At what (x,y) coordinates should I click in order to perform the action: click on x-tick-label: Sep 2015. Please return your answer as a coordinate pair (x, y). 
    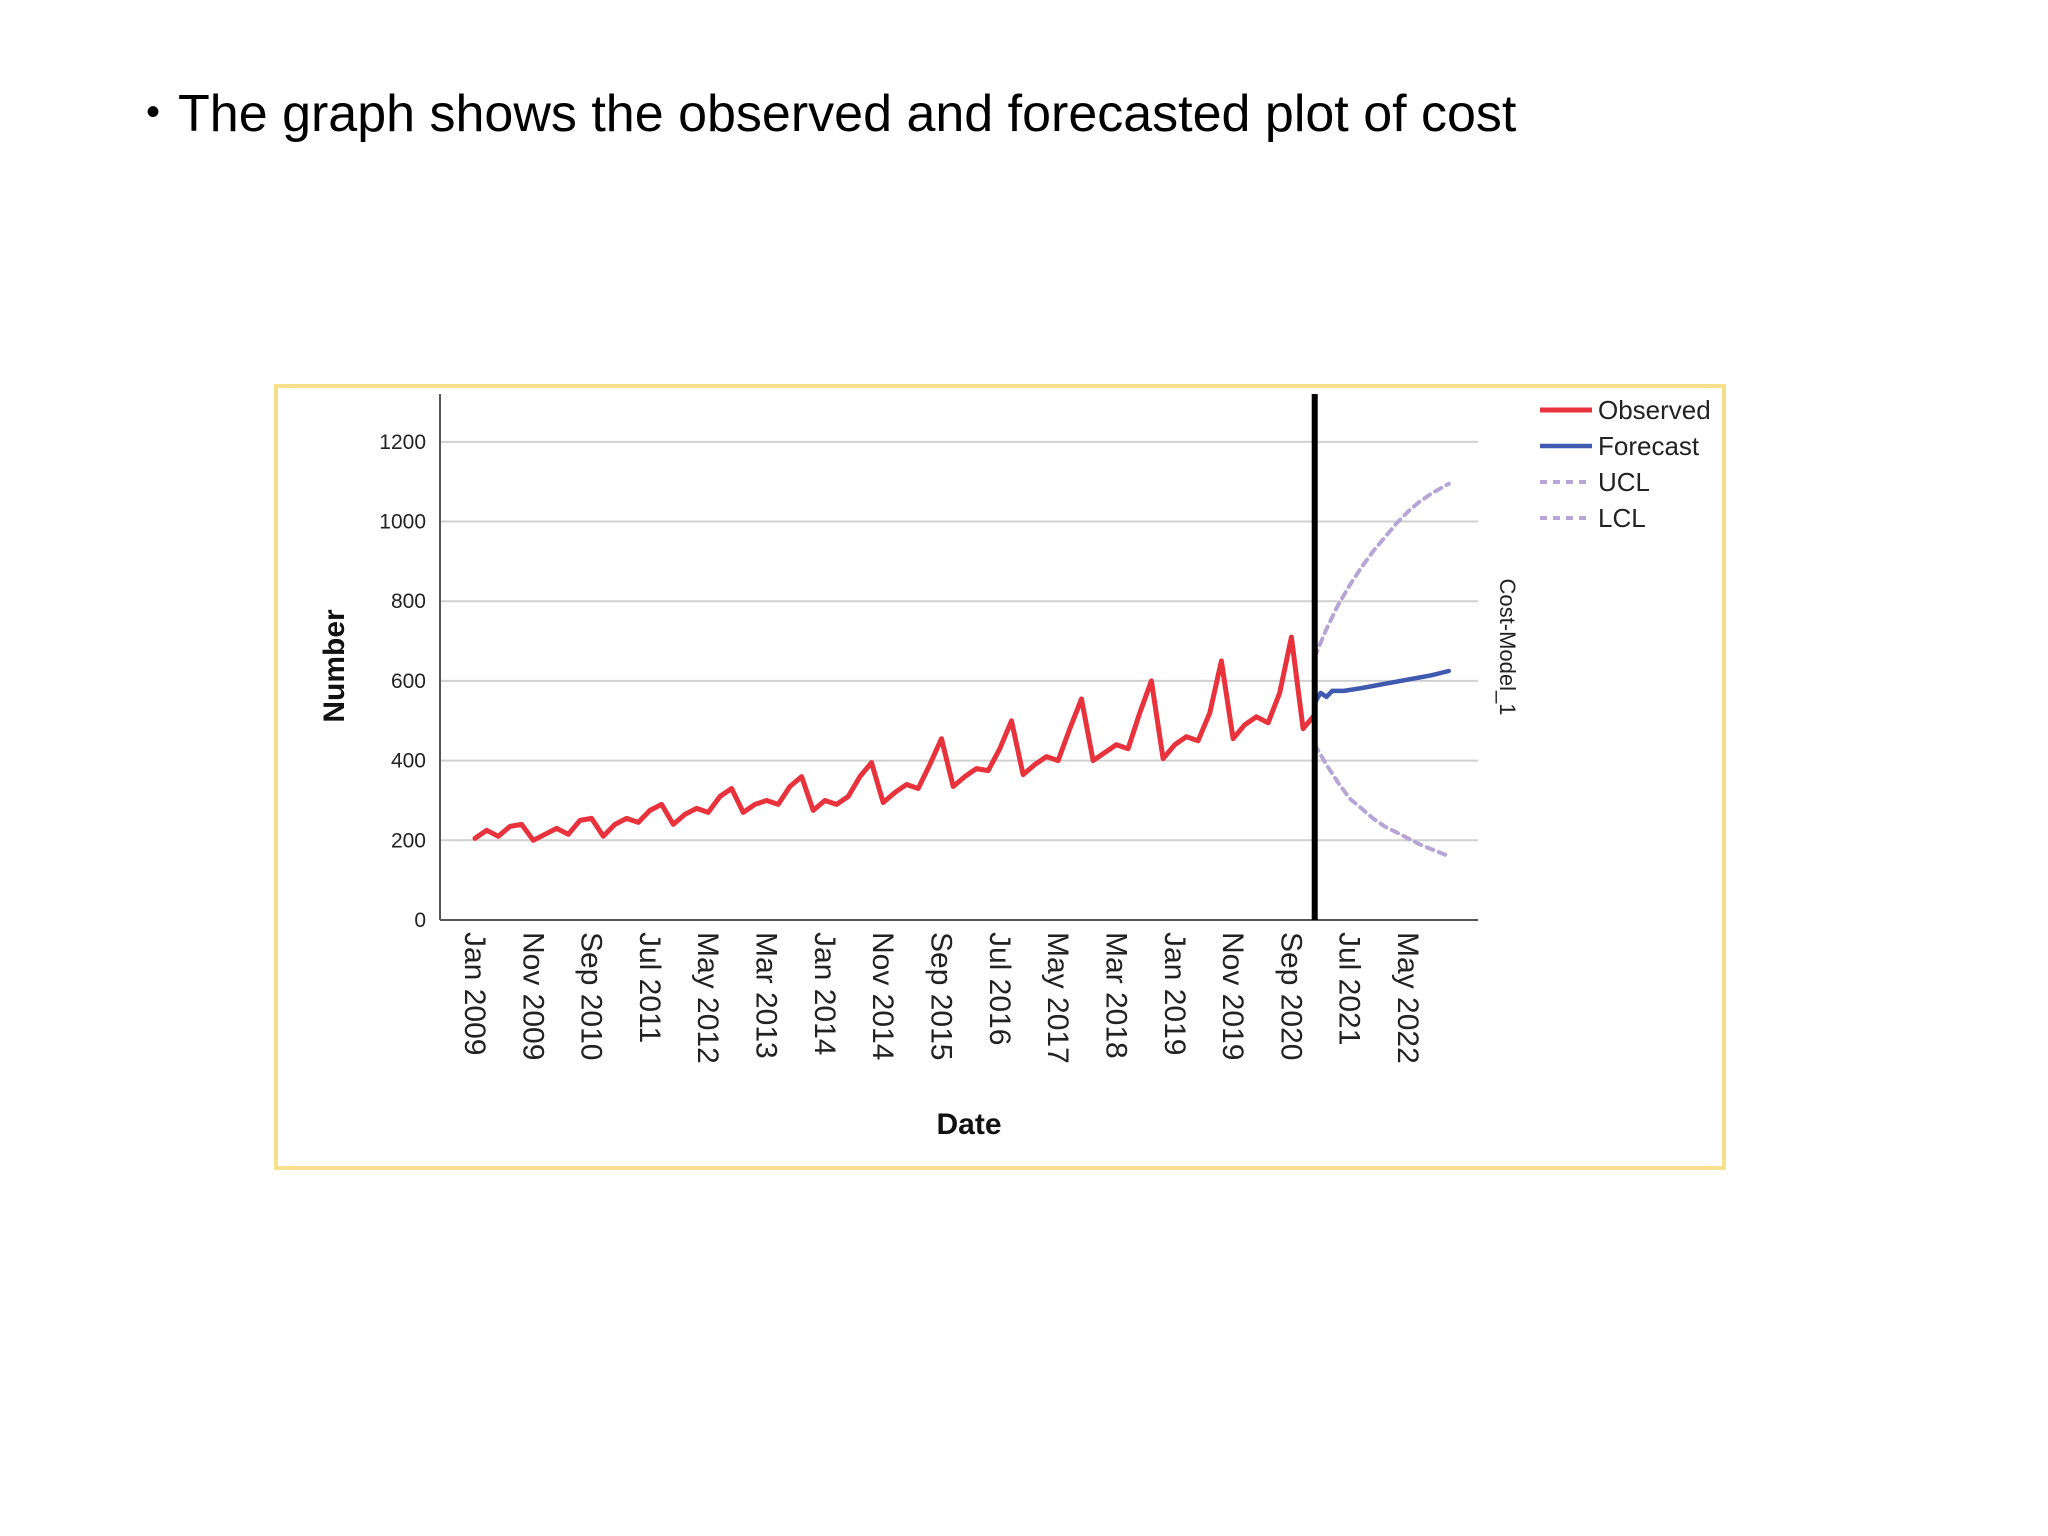
    Looking at the image, I should click on (941, 996).